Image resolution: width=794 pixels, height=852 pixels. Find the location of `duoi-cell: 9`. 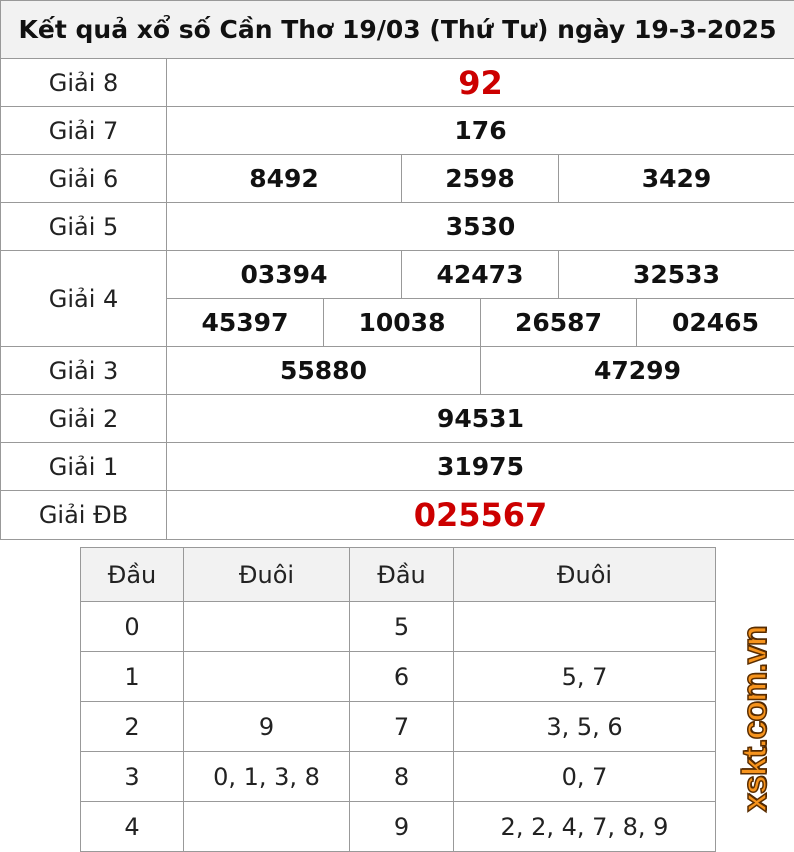

duoi-cell: 9 is located at coordinates (267, 727).